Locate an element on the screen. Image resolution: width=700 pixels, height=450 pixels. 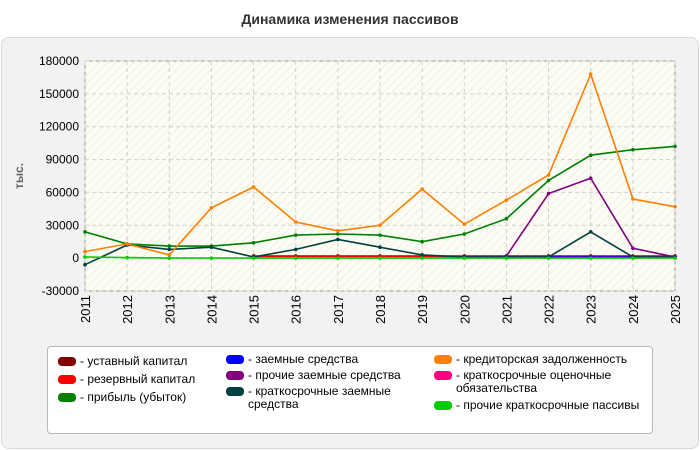
legend-item: - уставный капитал is located at coordinates (138, 361).